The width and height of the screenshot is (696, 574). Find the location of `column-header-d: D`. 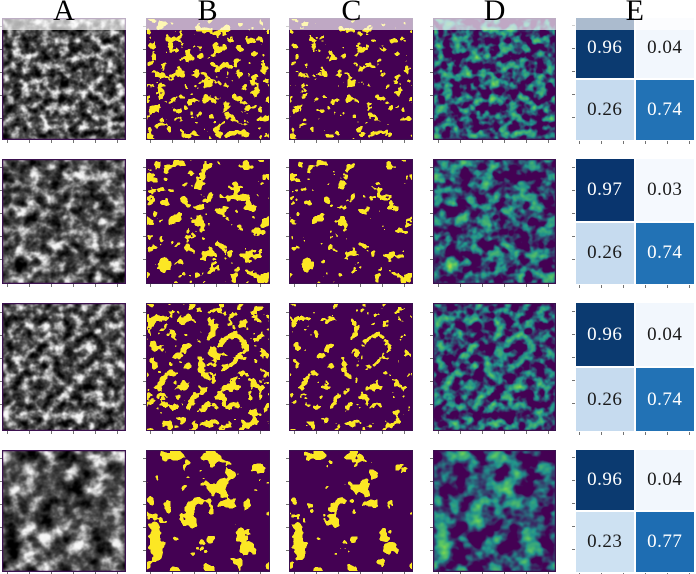

column-header-d: D is located at coordinates (494, 13).